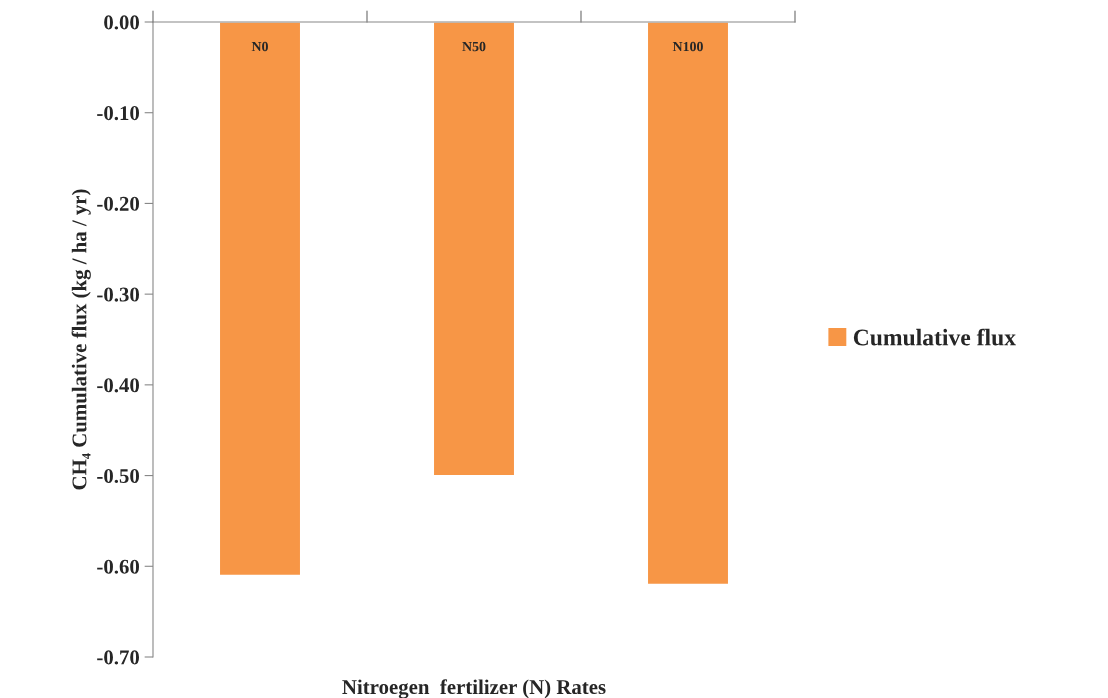 The width and height of the screenshot is (1108, 698). What do you see at coordinates (687, 46) in the screenshot?
I see `x-tick-label: N100` at bounding box center [687, 46].